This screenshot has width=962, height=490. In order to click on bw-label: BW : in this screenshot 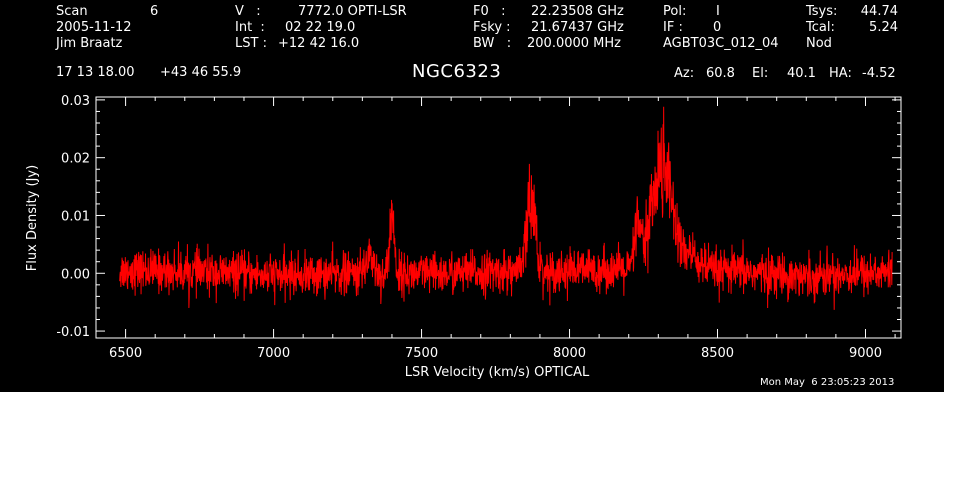, I will do `click(492, 43)`.